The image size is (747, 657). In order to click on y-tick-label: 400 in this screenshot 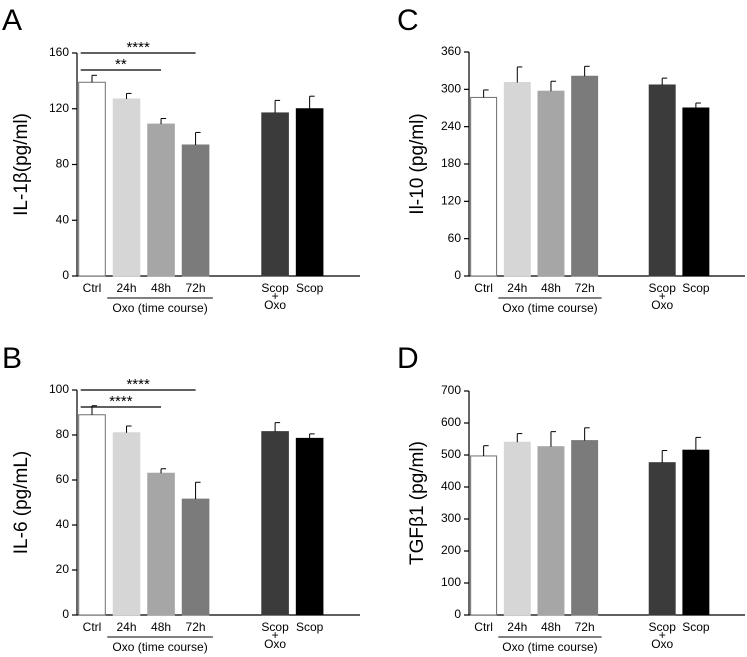, I will do `click(451, 486)`.